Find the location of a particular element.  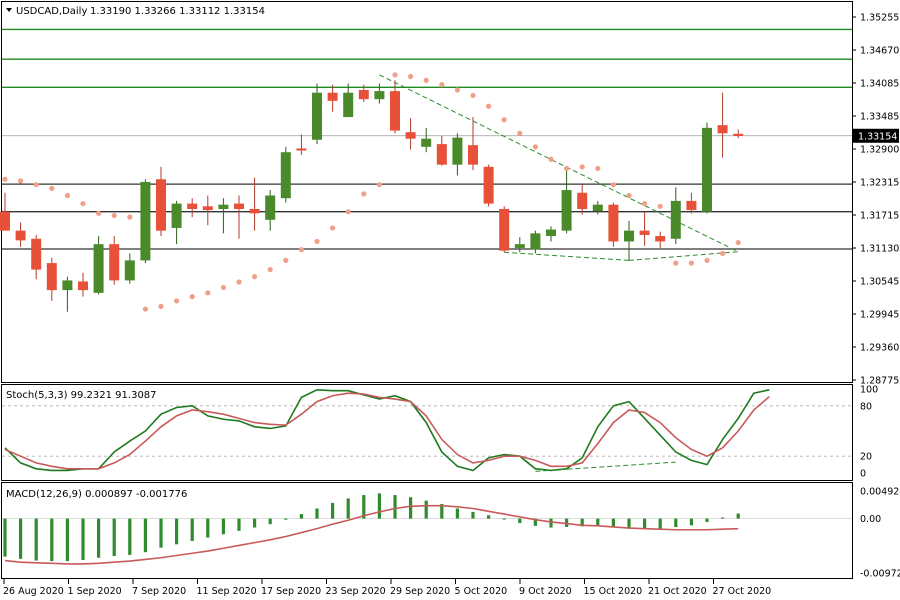

stoch-level-label: 100 is located at coordinates (869, 390).